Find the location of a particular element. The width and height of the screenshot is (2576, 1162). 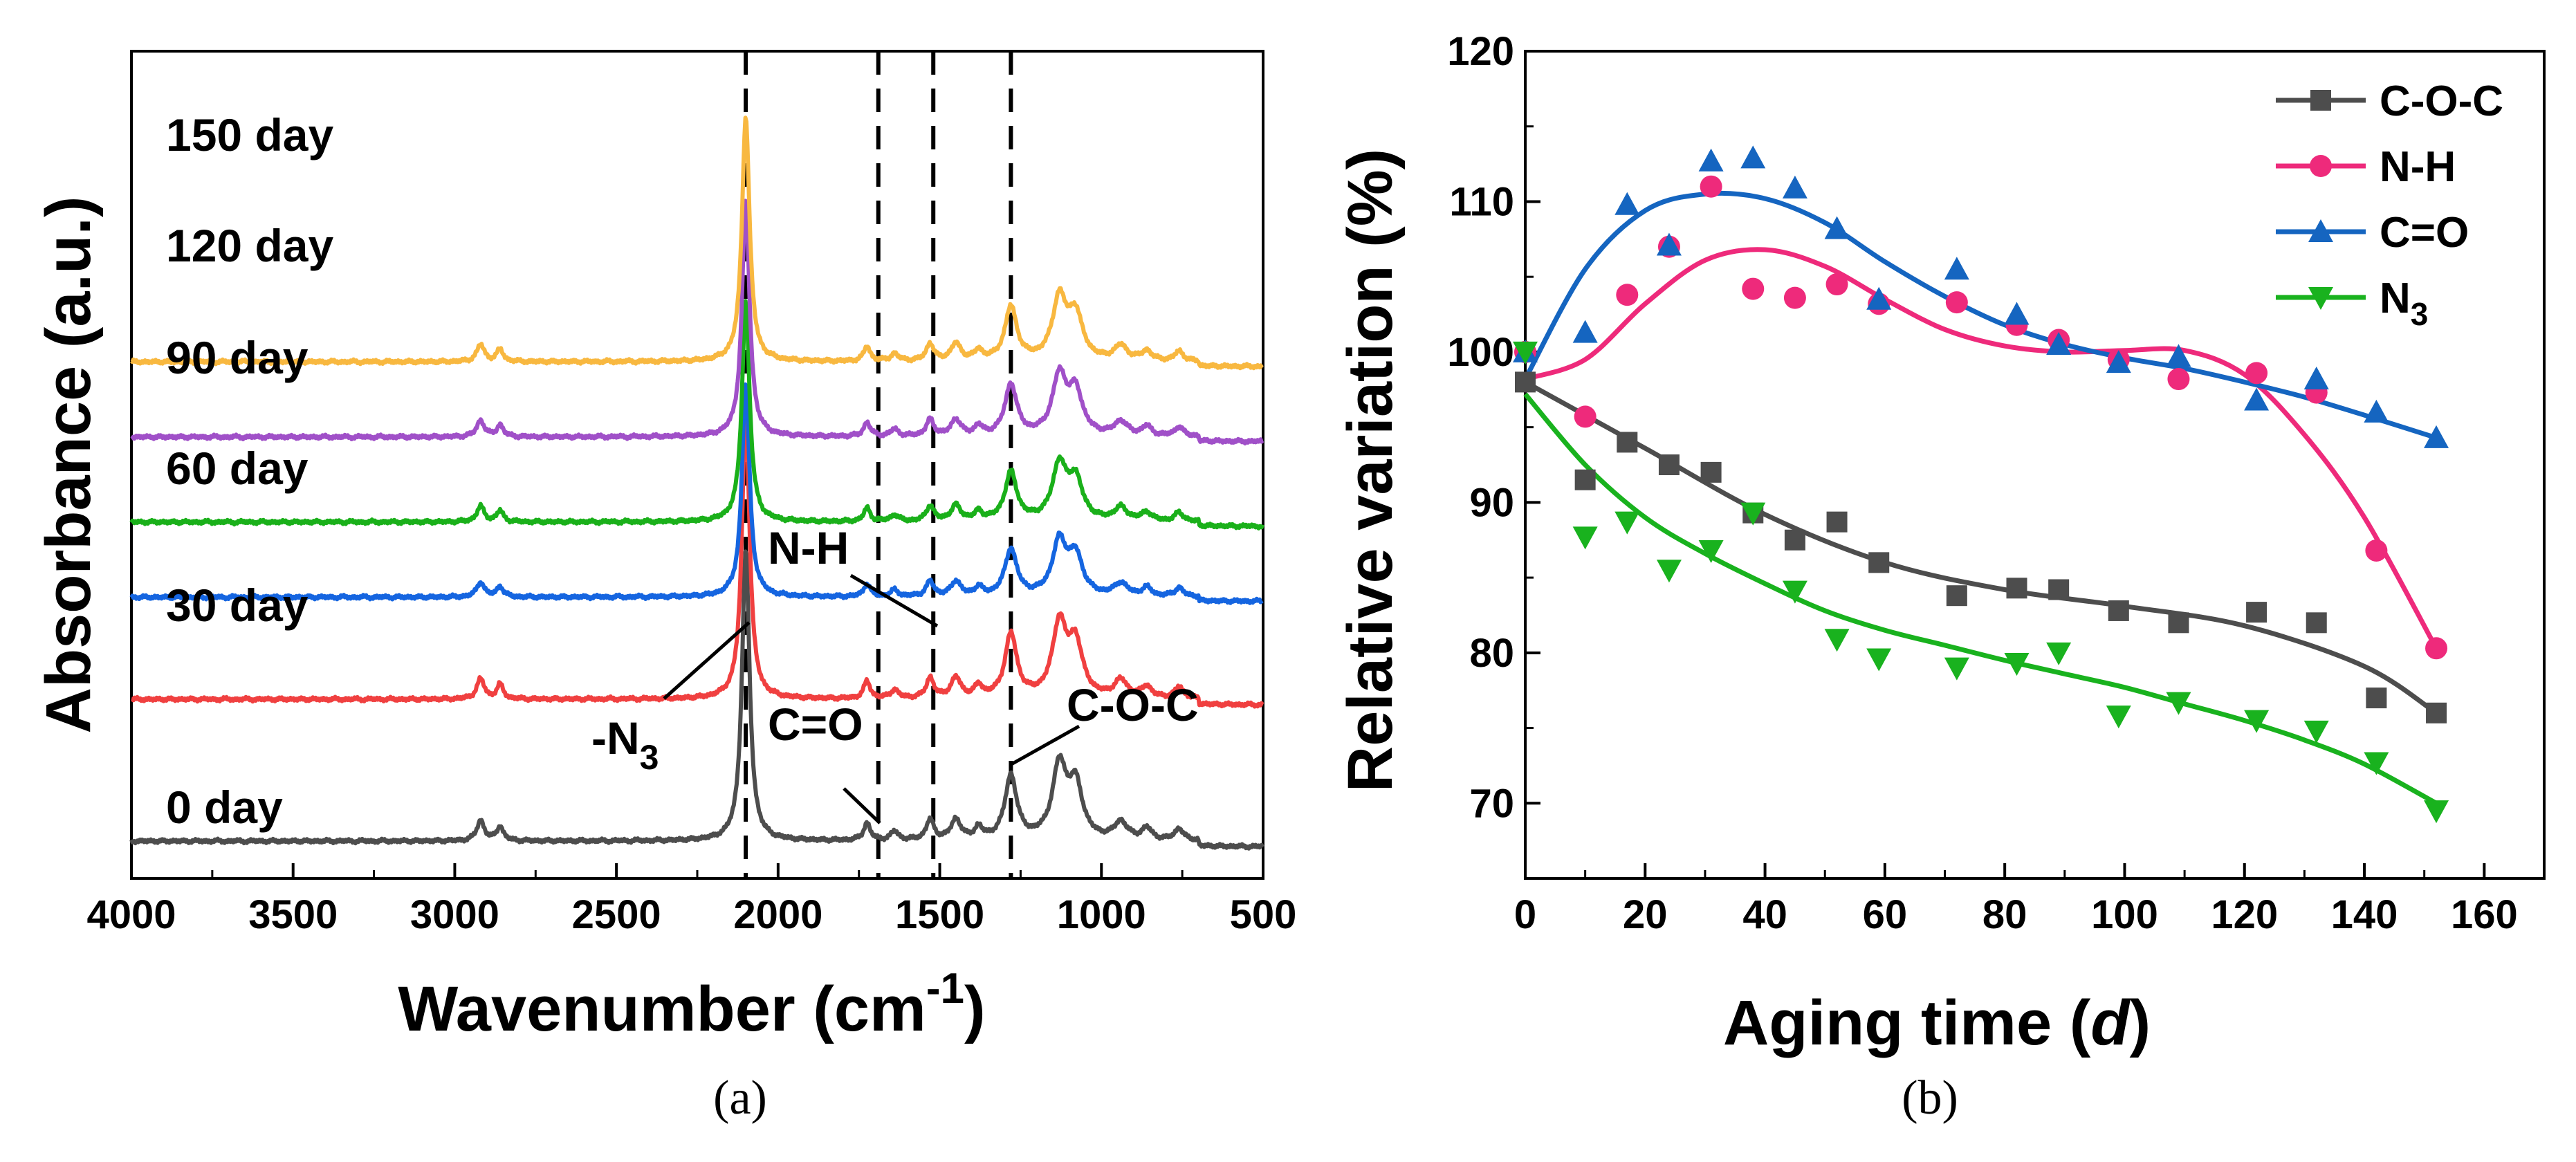

legend-label: N-H is located at coordinates (2418, 167).